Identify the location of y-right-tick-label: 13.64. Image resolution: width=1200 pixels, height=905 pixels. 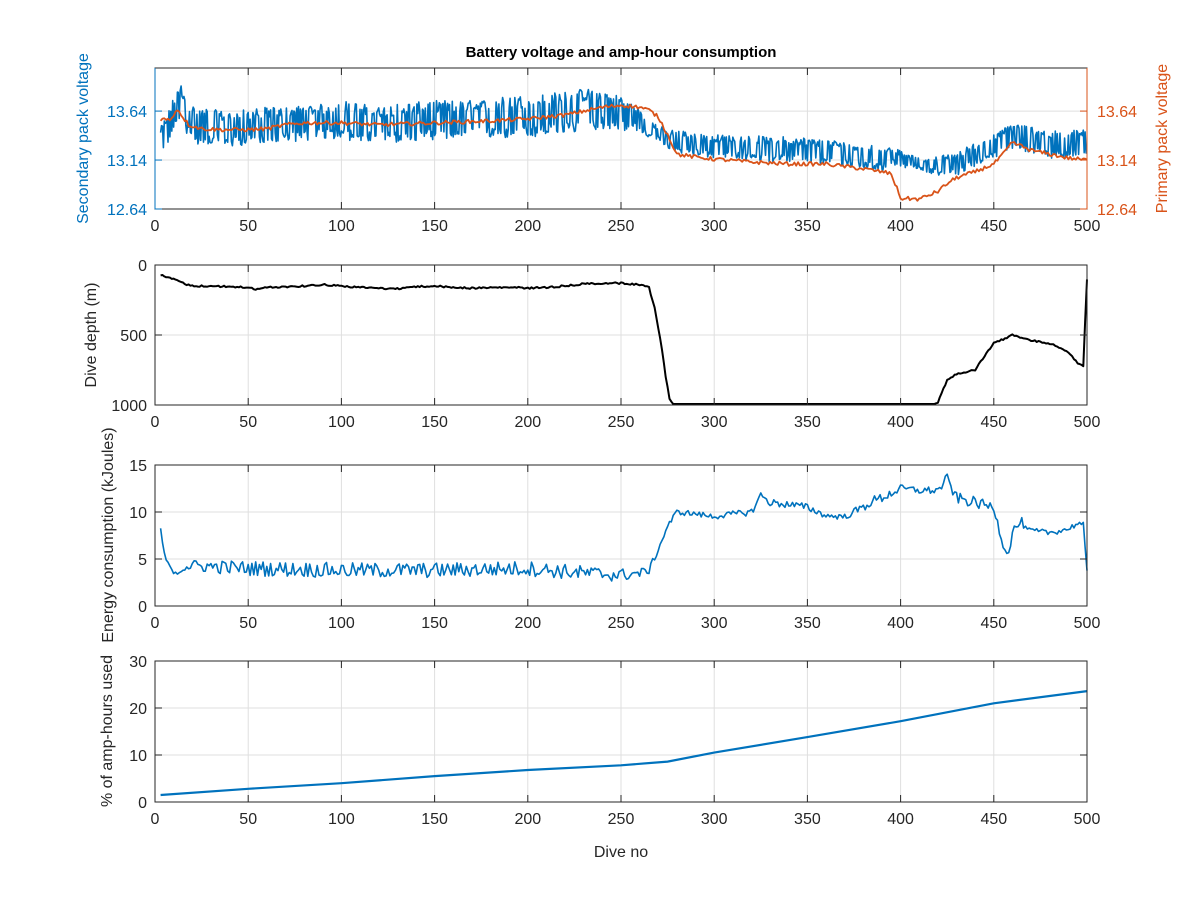
(1117, 112).